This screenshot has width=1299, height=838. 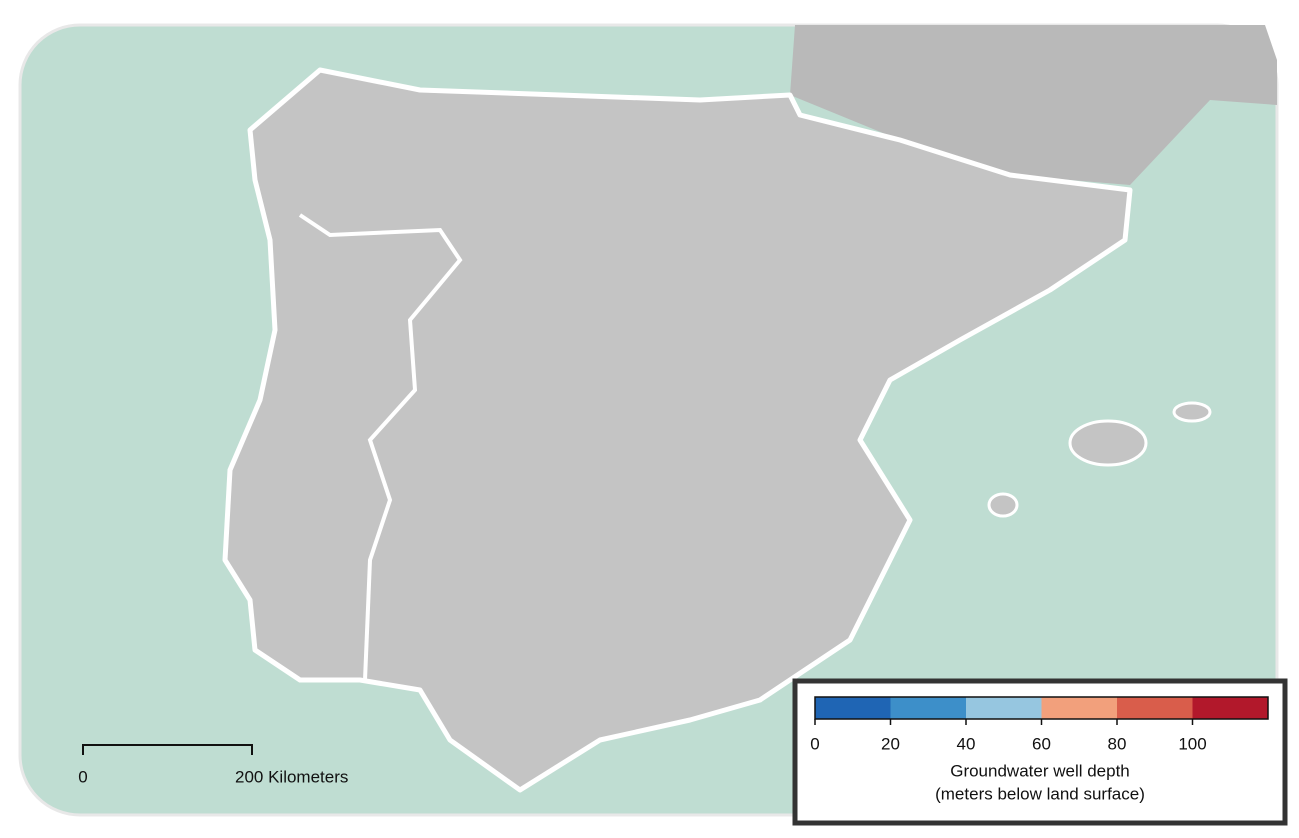 I want to click on ibiza, so click(x=1003, y=505).